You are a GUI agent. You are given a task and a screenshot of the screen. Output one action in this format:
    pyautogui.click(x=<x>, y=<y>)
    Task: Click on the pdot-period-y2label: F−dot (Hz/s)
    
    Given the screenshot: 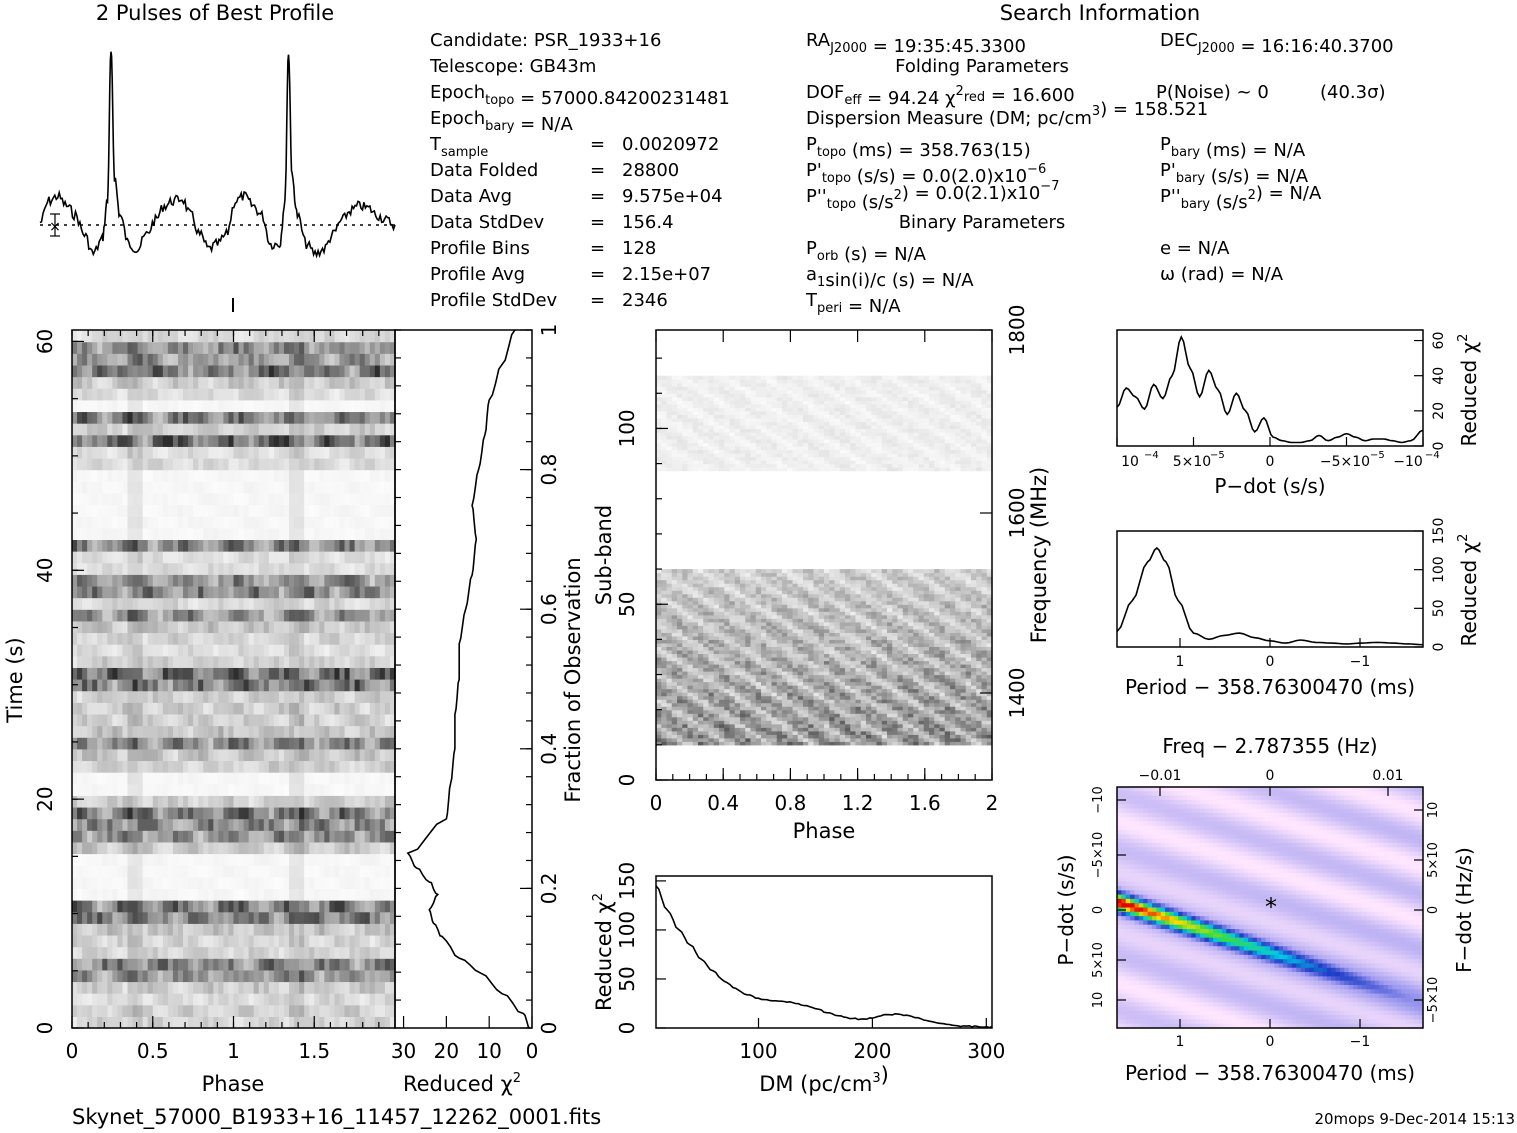 What is the action you would take?
    pyautogui.click(x=1464, y=910)
    